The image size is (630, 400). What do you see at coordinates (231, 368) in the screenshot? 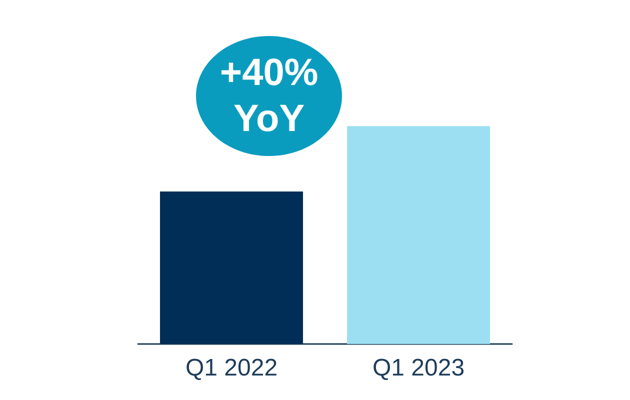
I see `x-tick-label: Q1 2022` at bounding box center [231, 368].